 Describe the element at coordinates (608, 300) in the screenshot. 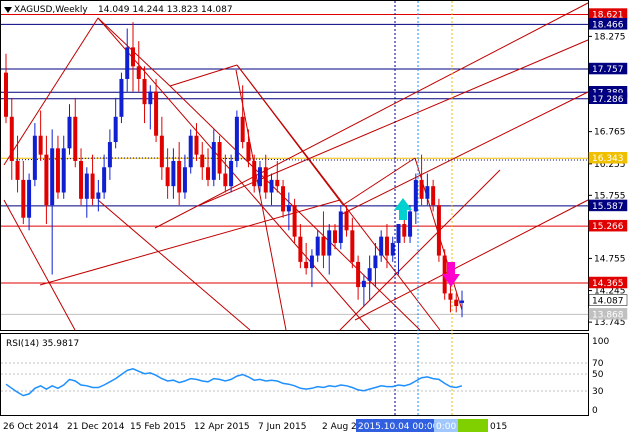

I see `price-tag: 14.087` at that location.